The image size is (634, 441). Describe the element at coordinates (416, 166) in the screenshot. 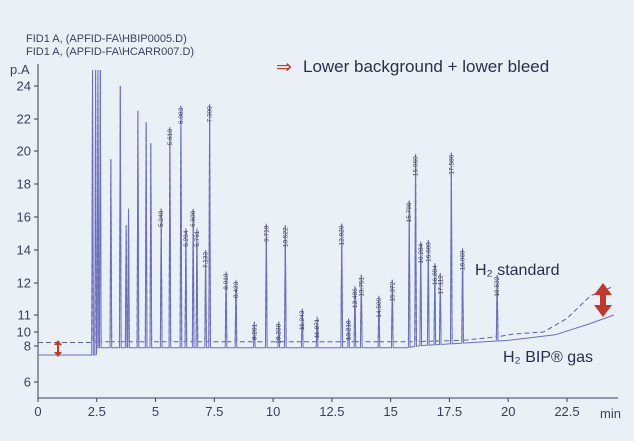

I see `peak-label: 16.060` at that location.